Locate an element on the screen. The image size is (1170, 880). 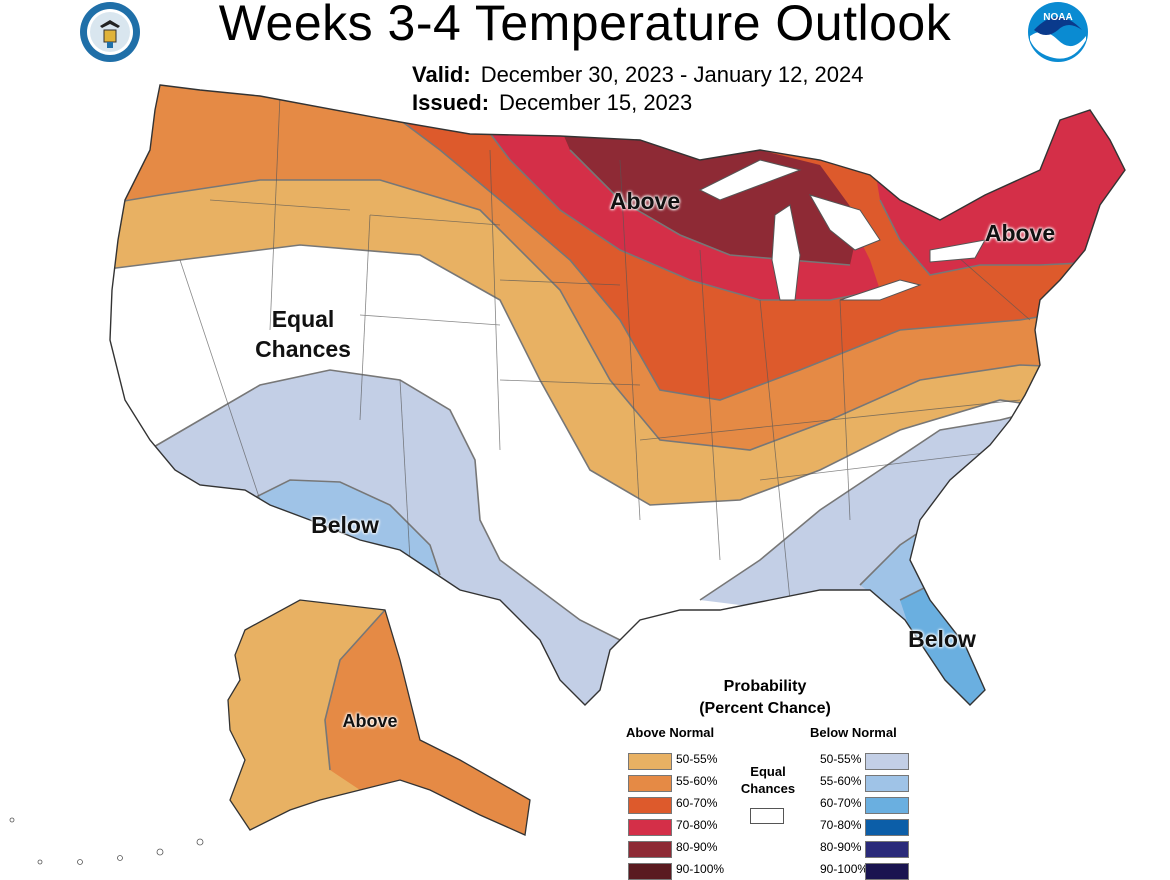
page-title: Weeks 3-4 Temperature Outlook is located at coordinates (585, 25).